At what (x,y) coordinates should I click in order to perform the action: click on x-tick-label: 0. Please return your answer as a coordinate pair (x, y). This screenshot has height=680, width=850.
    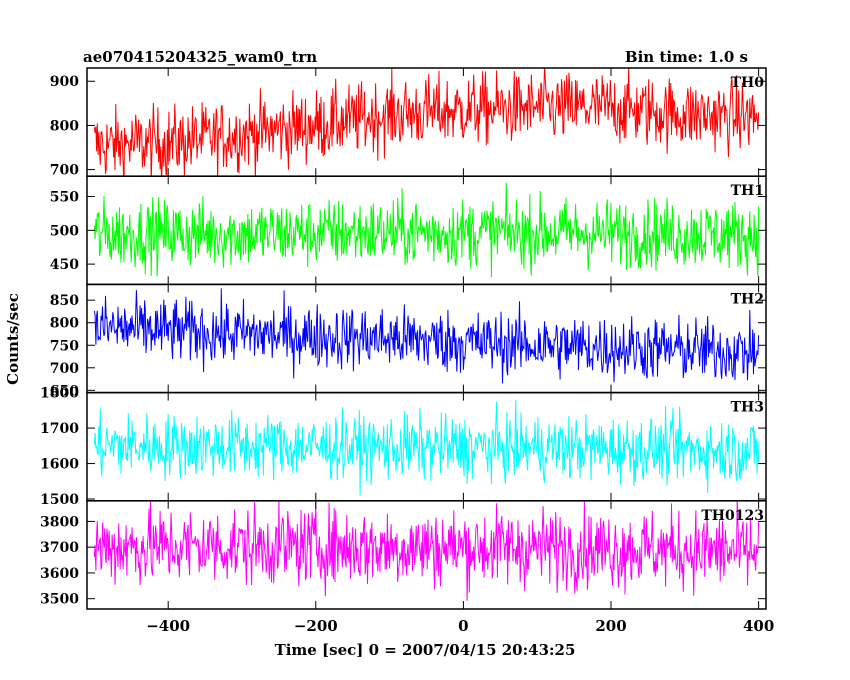
    Looking at the image, I should click on (463, 626).